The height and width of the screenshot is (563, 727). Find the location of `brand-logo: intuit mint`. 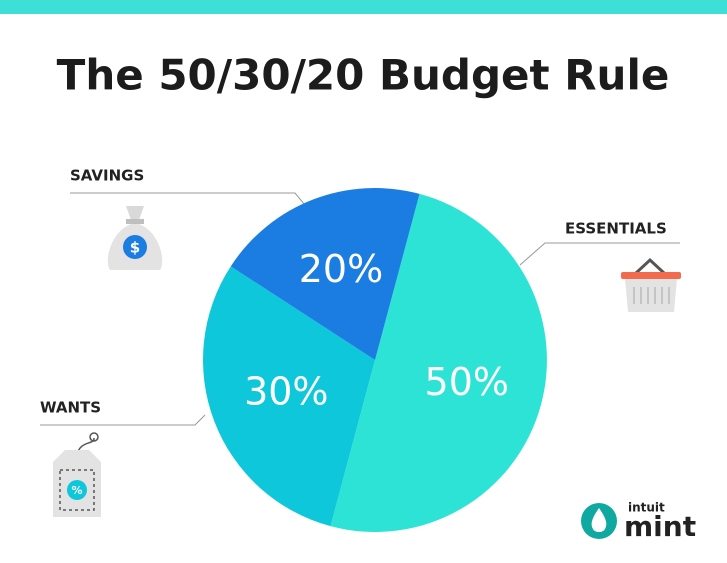

brand-logo: intuit mint is located at coordinates (638, 522).